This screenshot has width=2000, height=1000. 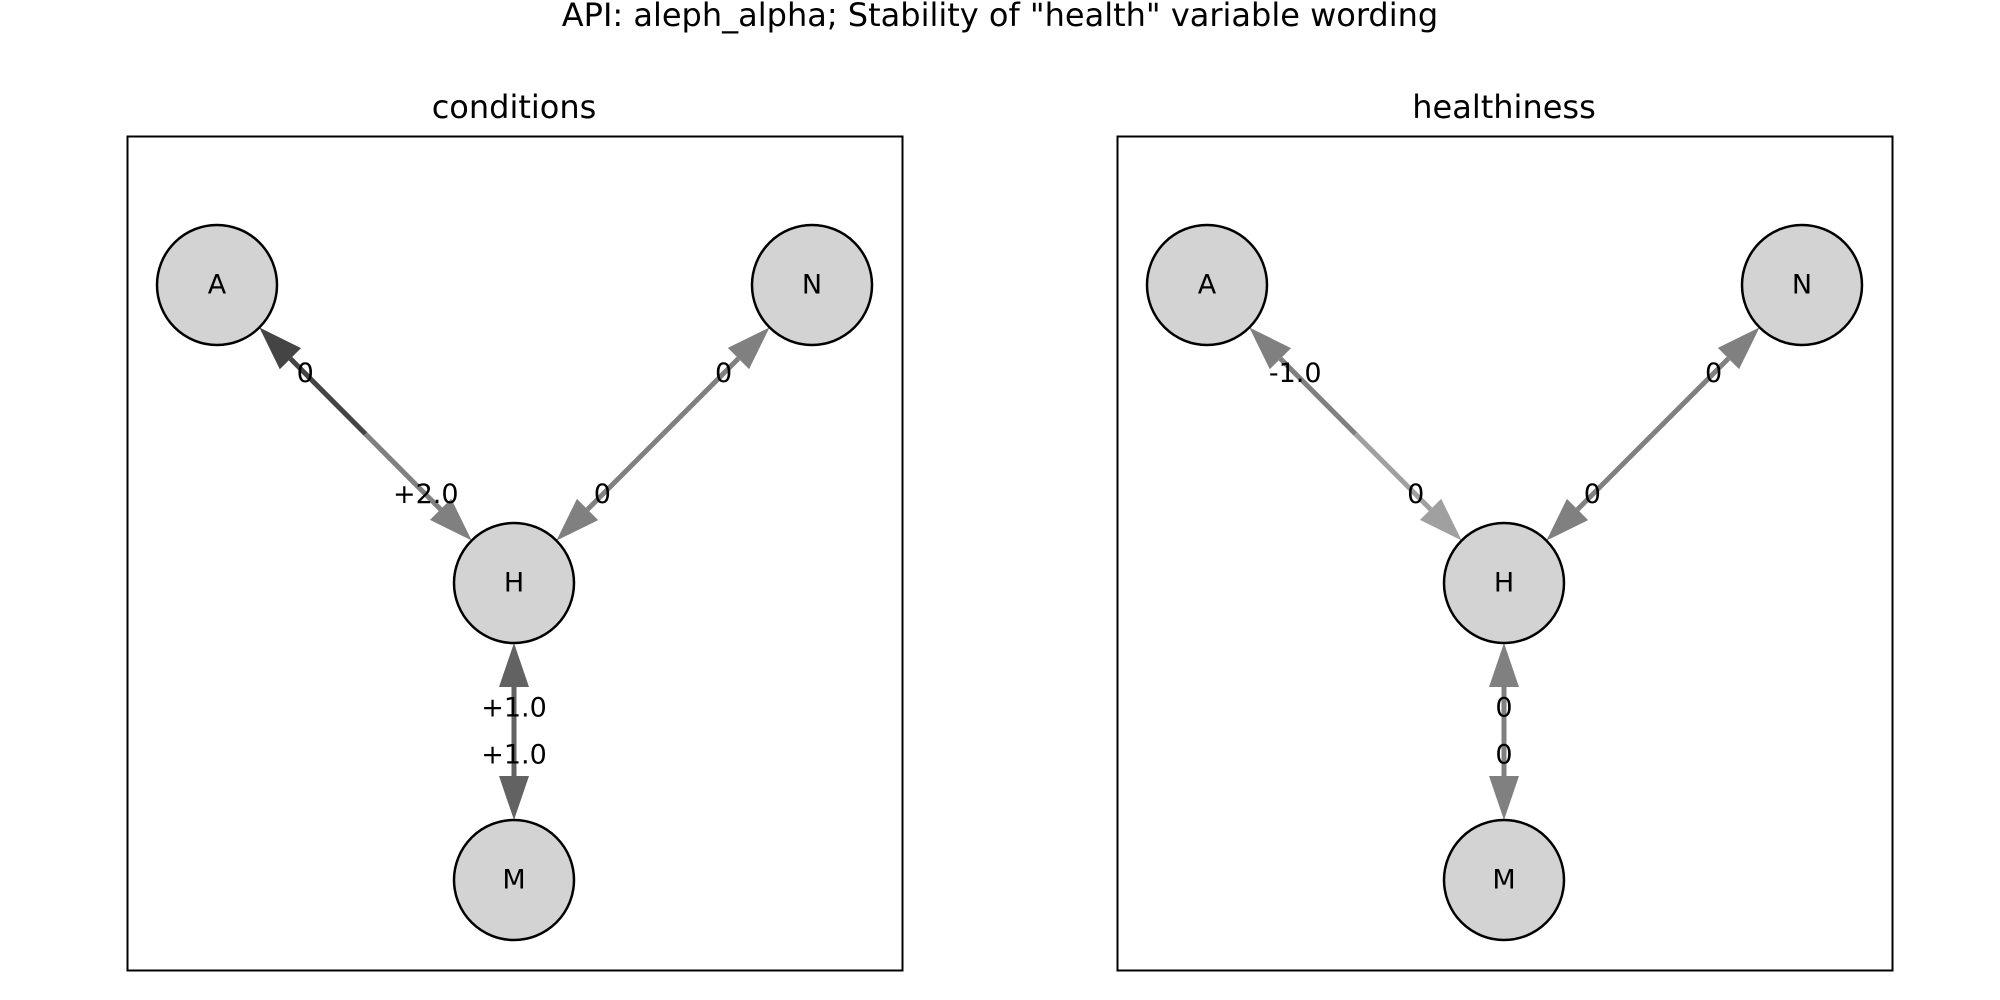 I want to click on edge-label-layer: +2.0 0 0 0 +1.0 +1.0, so click(x=515, y=564).